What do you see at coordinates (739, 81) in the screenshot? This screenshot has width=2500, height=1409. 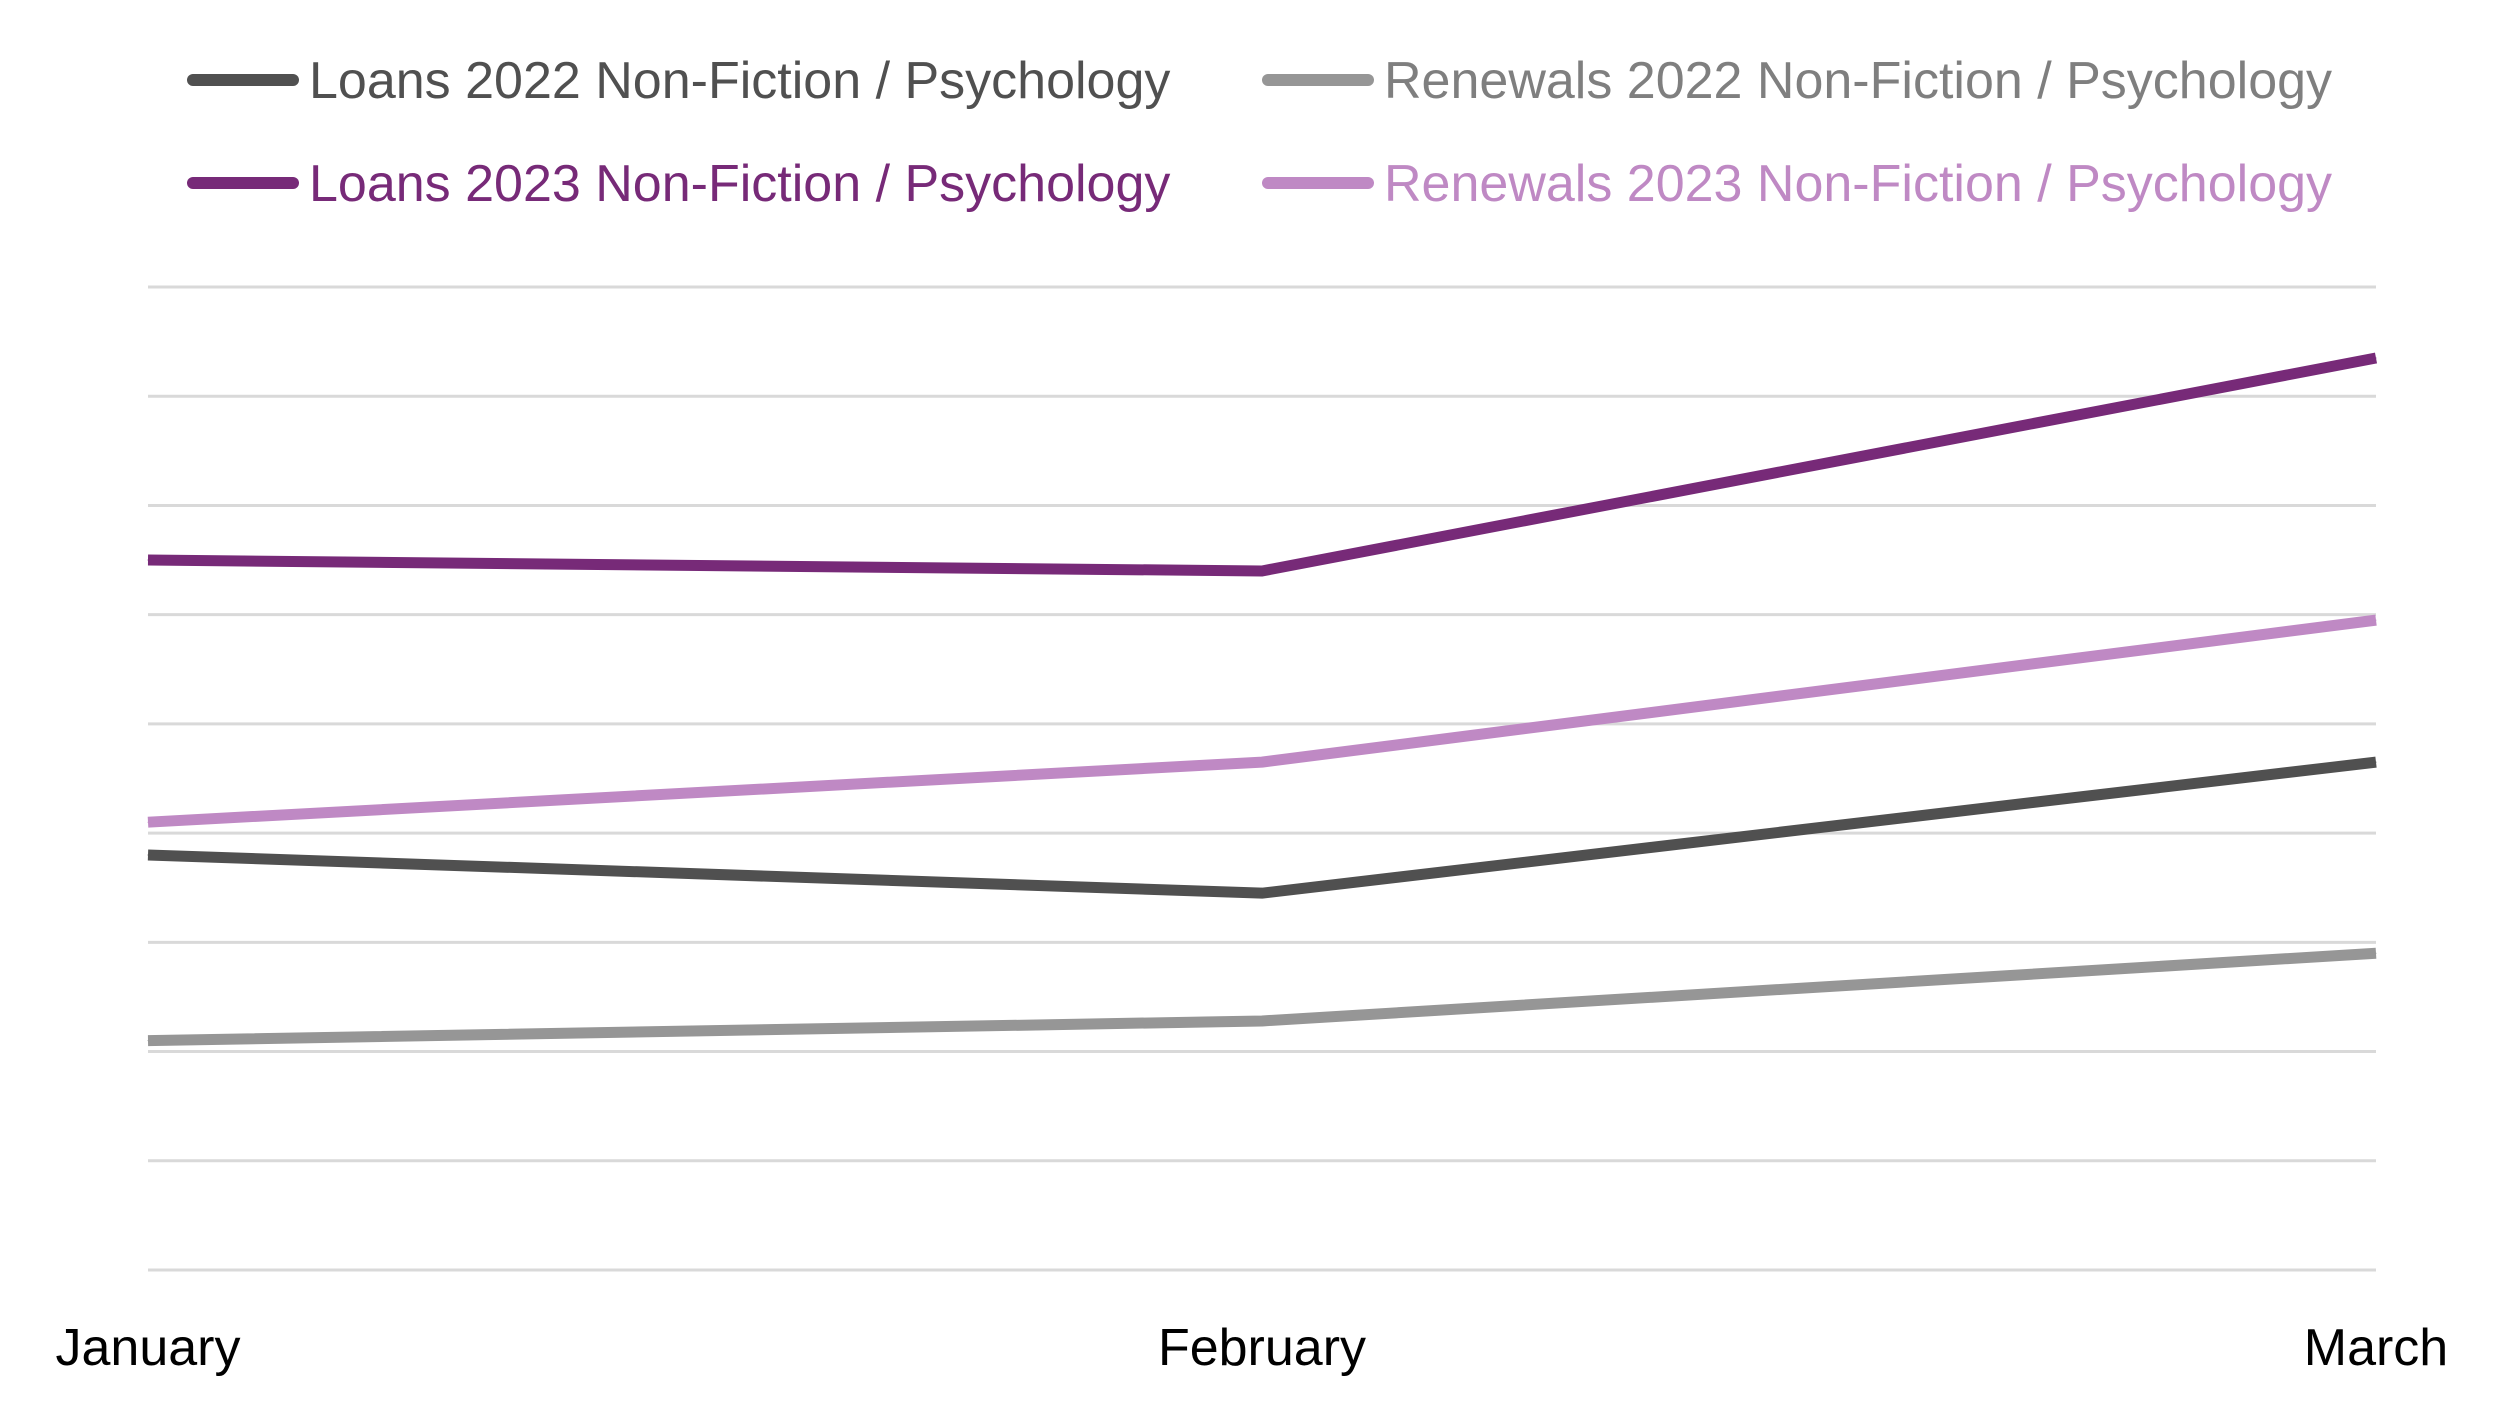 I see `legend-label-1: Loans 2022 Non-Fiction / Psychology` at bounding box center [739, 81].